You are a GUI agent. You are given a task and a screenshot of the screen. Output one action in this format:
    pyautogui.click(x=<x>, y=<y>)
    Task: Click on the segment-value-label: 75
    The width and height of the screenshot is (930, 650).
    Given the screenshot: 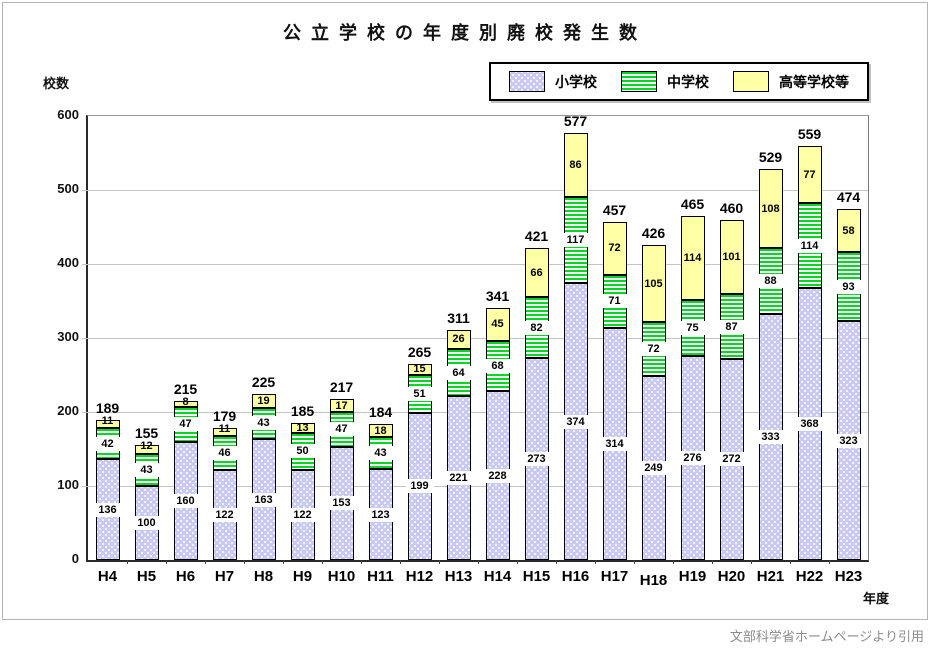 What is the action you would take?
    pyautogui.click(x=692, y=328)
    